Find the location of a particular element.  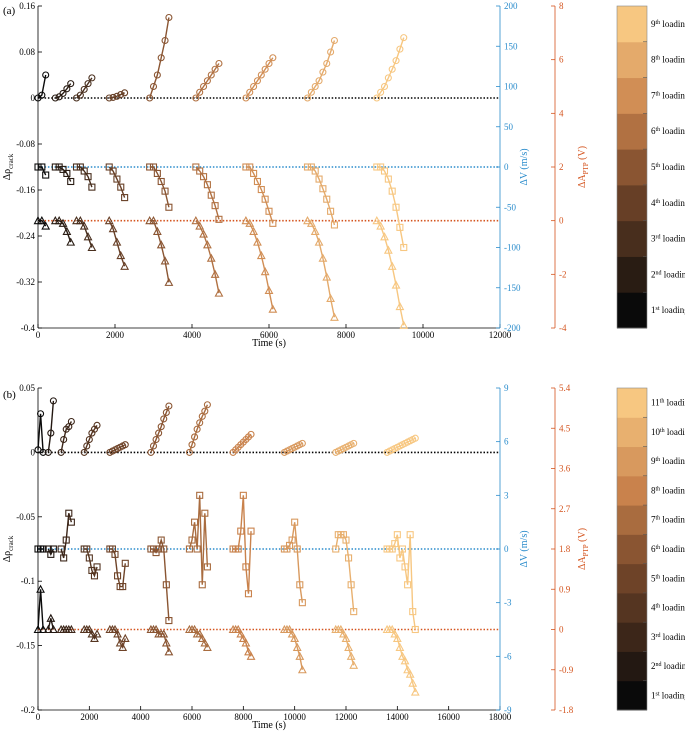

mid-tick-label: 200 is located at coordinates (511, 6).